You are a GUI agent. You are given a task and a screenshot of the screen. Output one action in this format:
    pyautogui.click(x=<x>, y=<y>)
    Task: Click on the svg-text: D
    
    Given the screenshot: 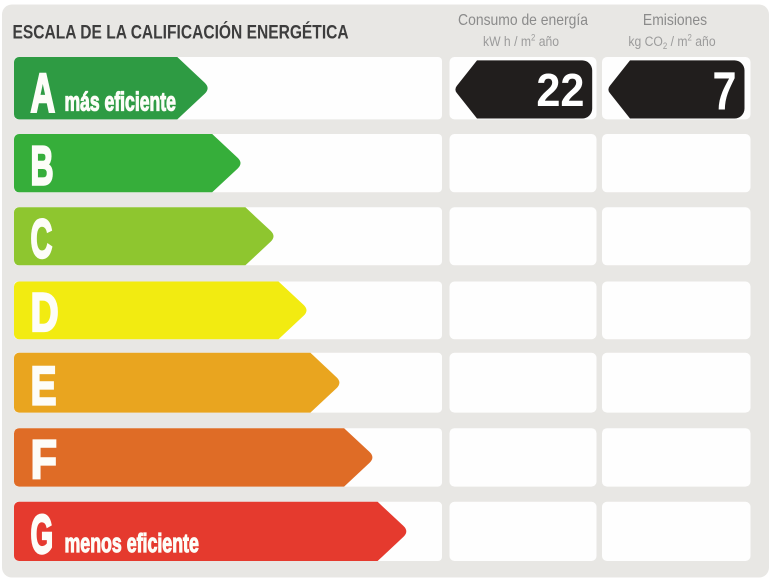 What is the action you would take?
    pyautogui.click(x=45, y=313)
    